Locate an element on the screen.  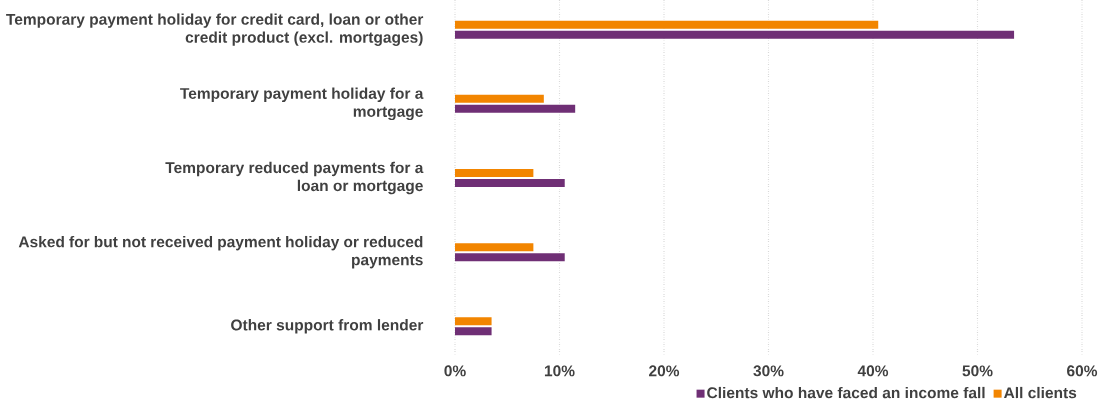
y-tick-label: Other support from lender is located at coordinates (327, 326).